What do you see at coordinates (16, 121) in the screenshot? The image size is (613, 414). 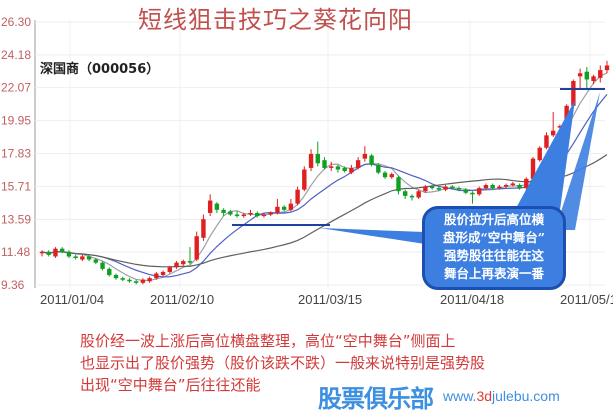 I see `y-tick-label: 19.95` at bounding box center [16, 121].